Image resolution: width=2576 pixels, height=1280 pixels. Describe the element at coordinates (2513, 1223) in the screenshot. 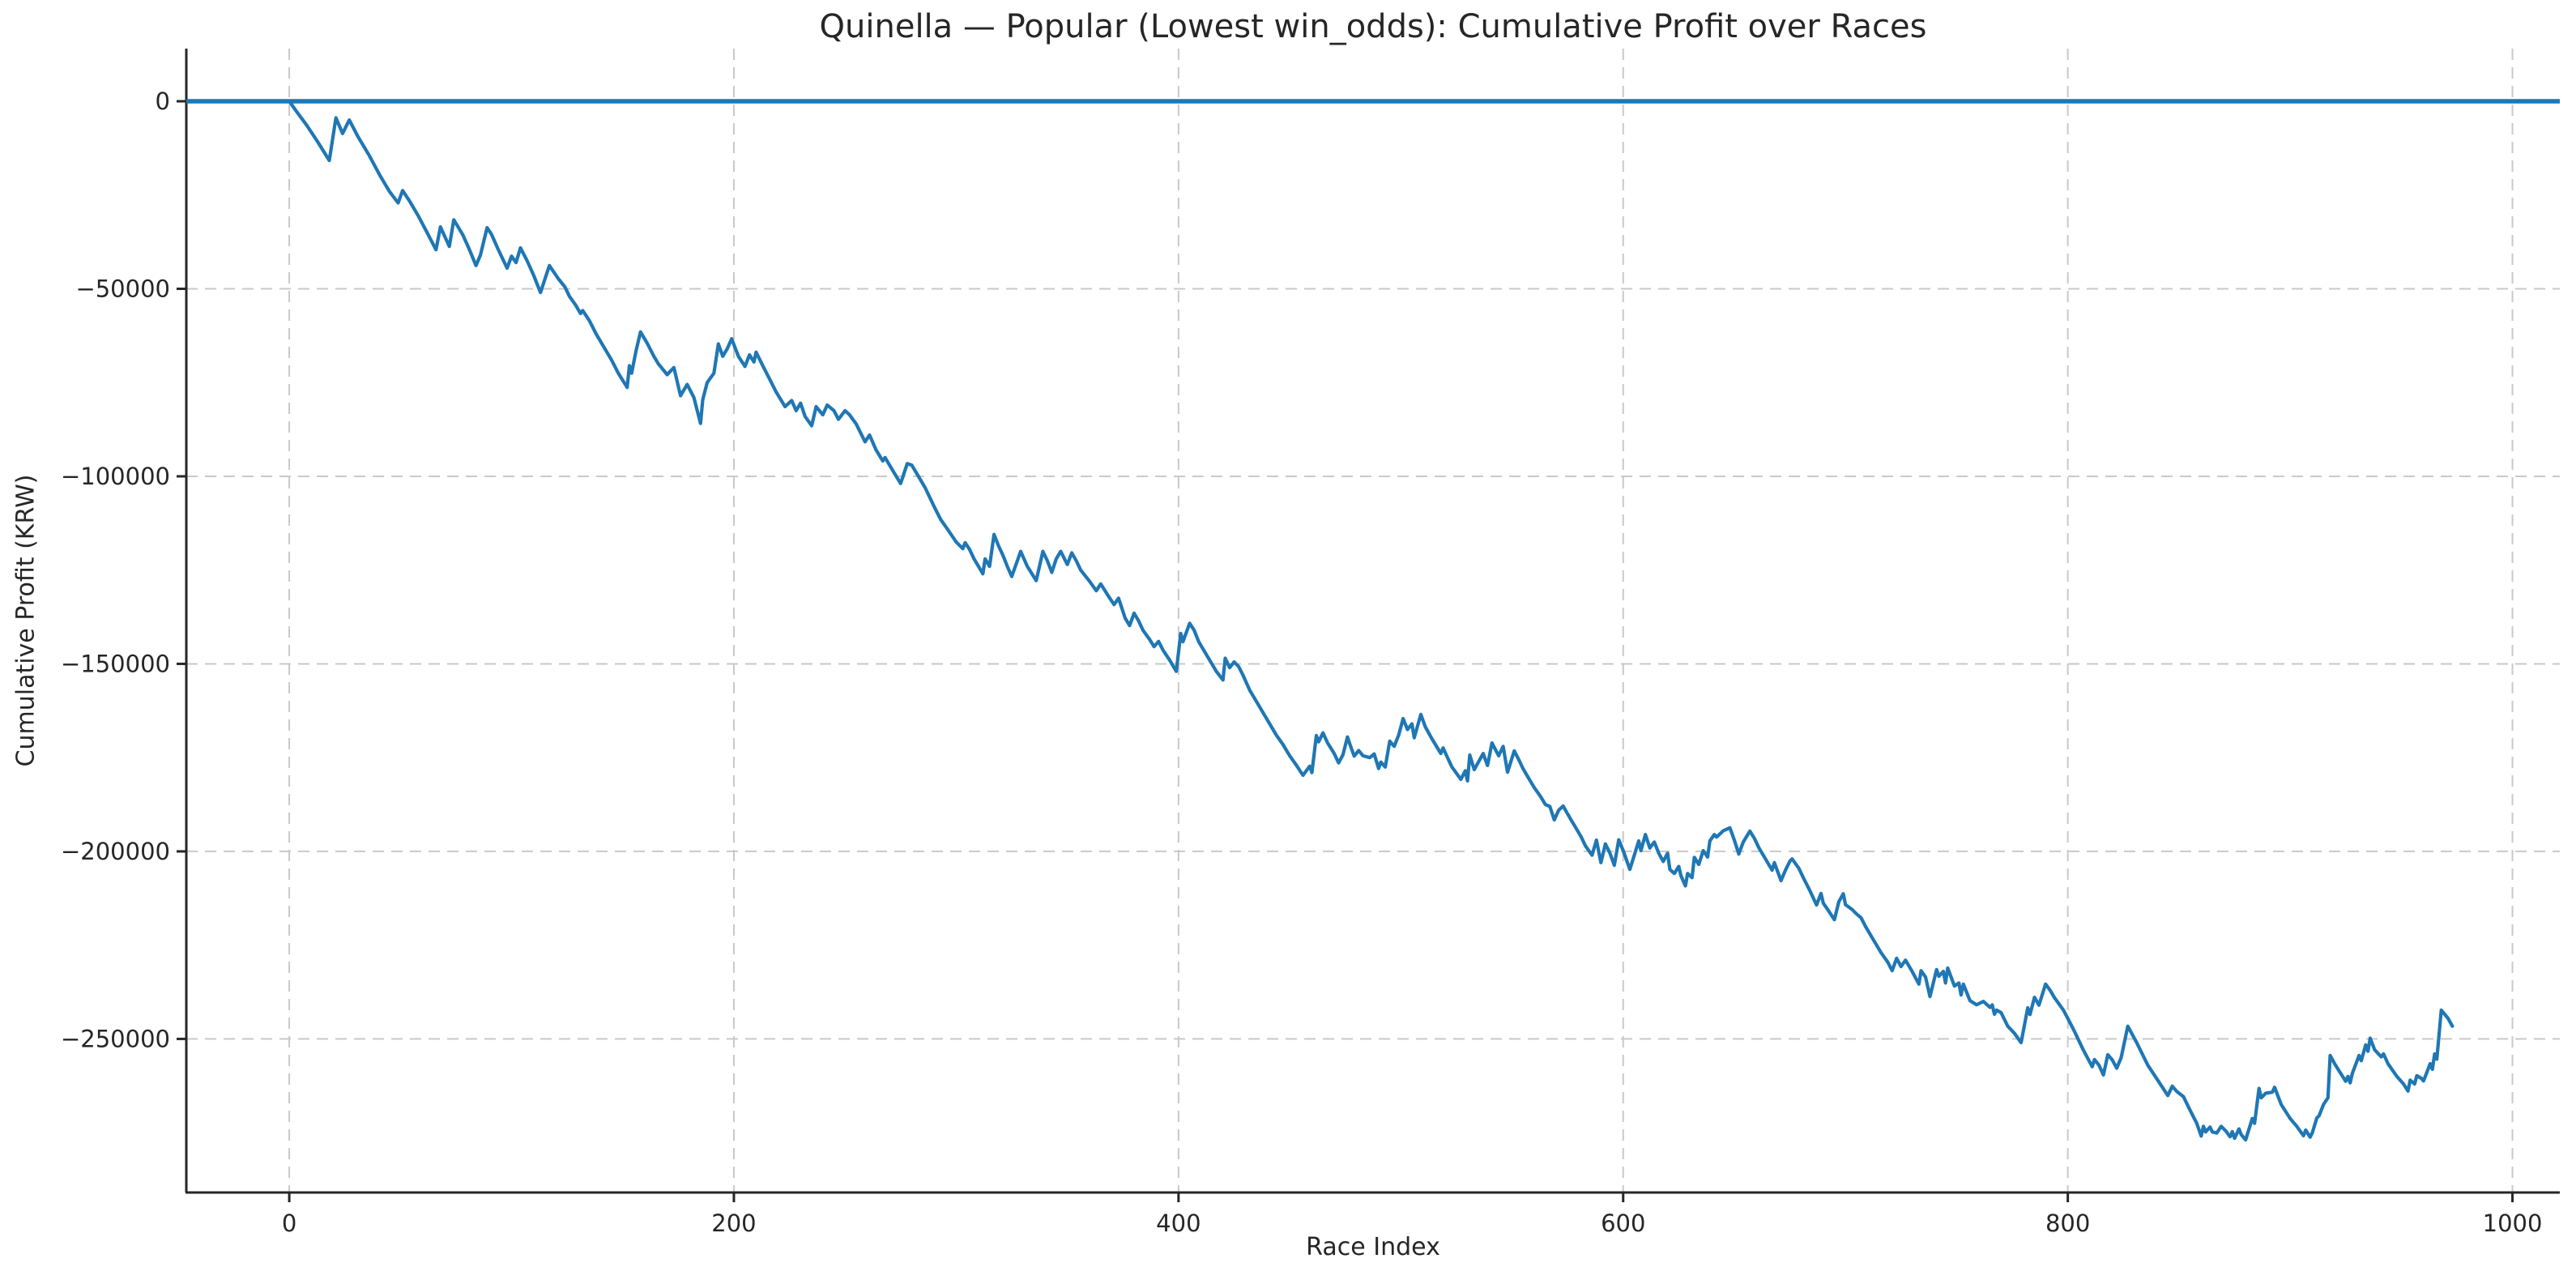

I see `x-tick-label: 1000` at that location.